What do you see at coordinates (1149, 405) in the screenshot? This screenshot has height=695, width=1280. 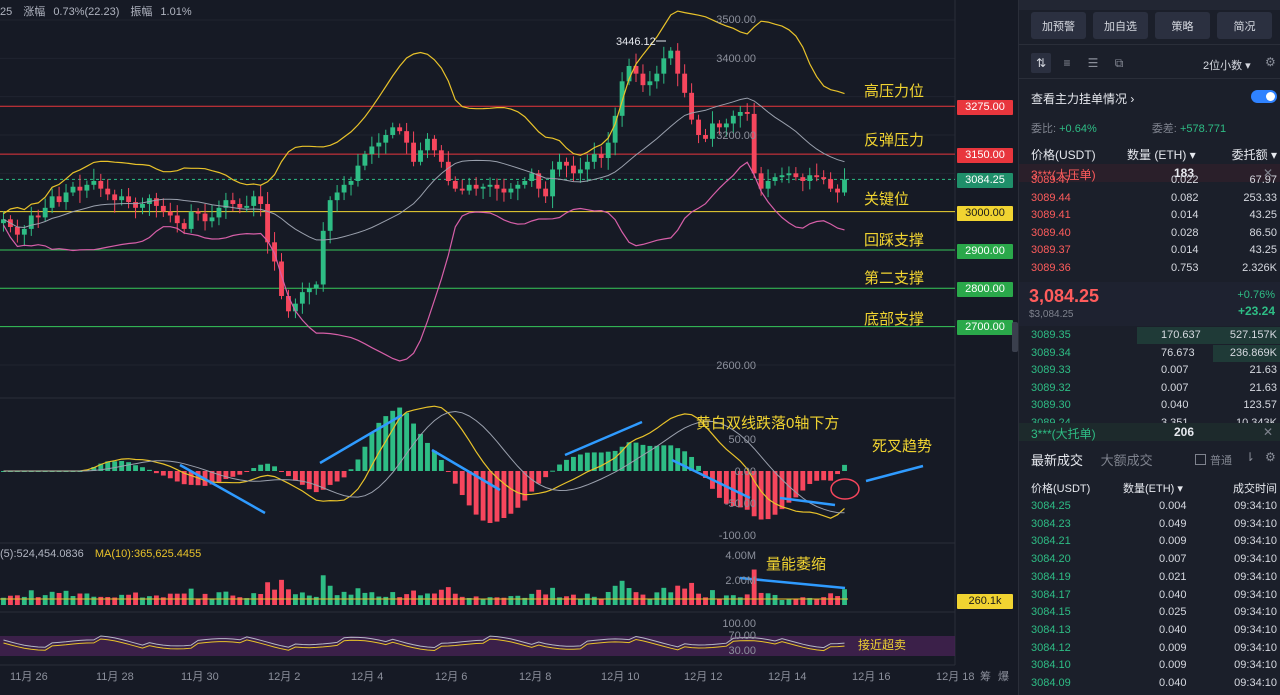 I see `bid-row: 3089.30 0.040 123.57` at bounding box center [1149, 405].